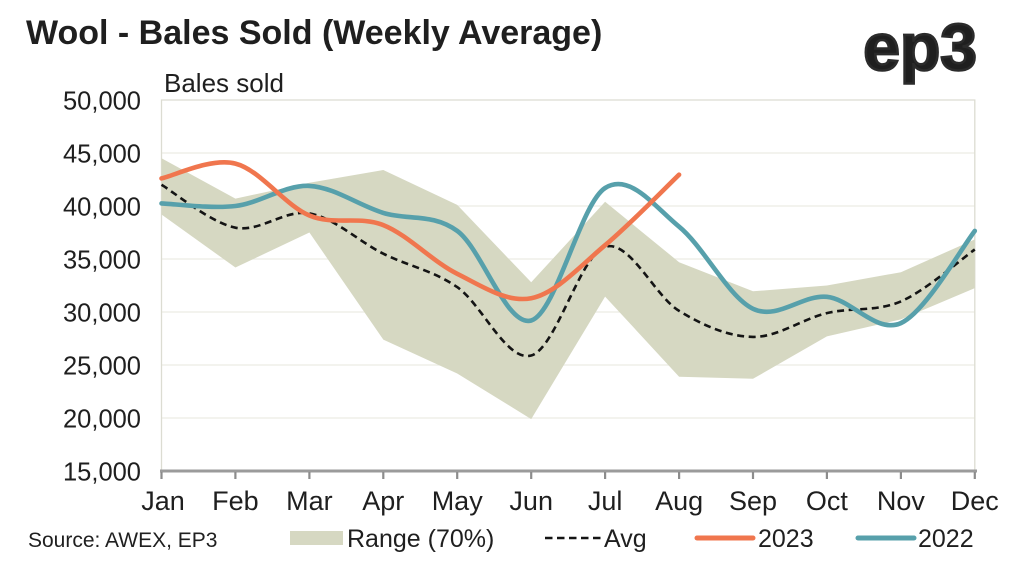 The image size is (1024, 568). What do you see at coordinates (102, 101) in the screenshot?
I see `svg-text: 50,000` at bounding box center [102, 101].